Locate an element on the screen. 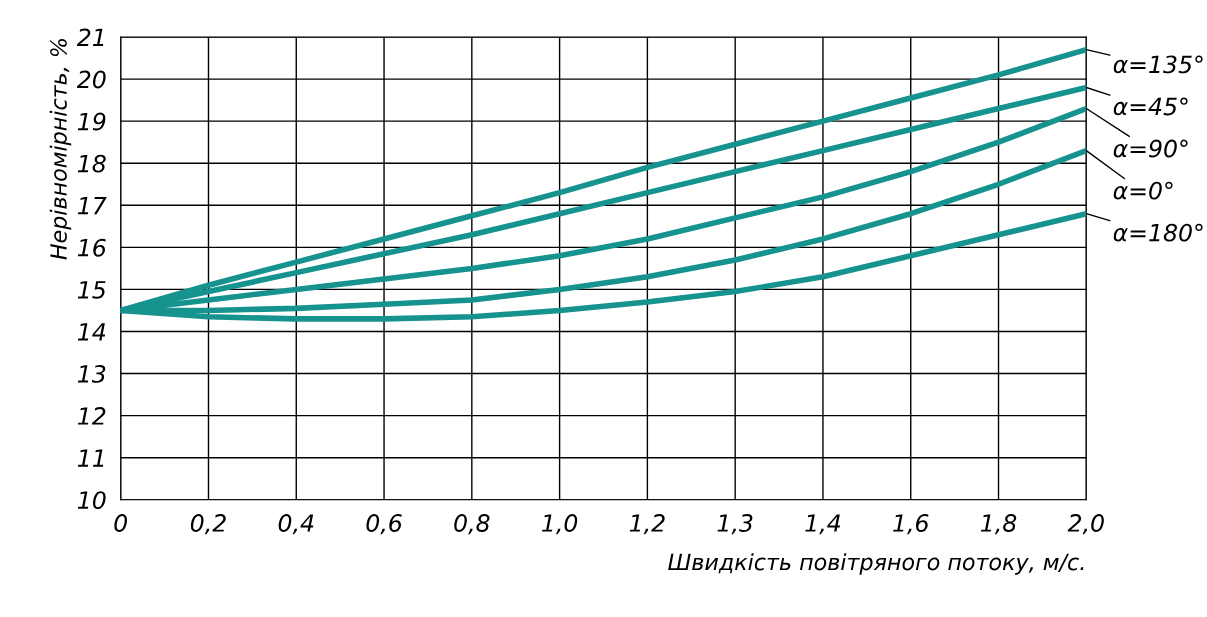  y-tick-label: 11 is located at coordinates (90, 458).